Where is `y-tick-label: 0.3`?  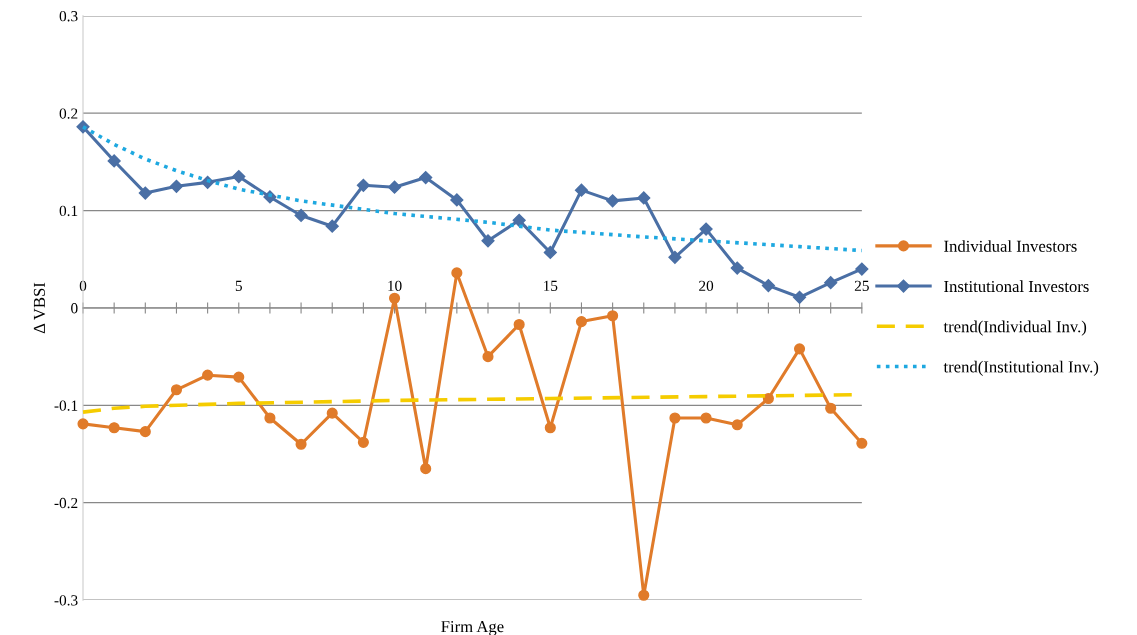 y-tick-label: 0.3 is located at coordinates (68, 16).